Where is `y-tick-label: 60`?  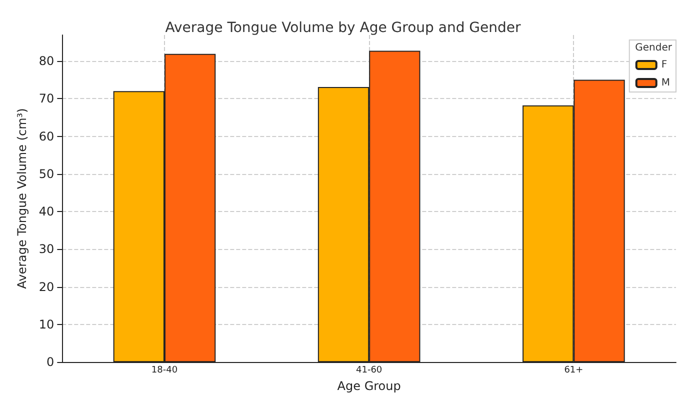 y-tick-label: 60 is located at coordinates (46, 136).